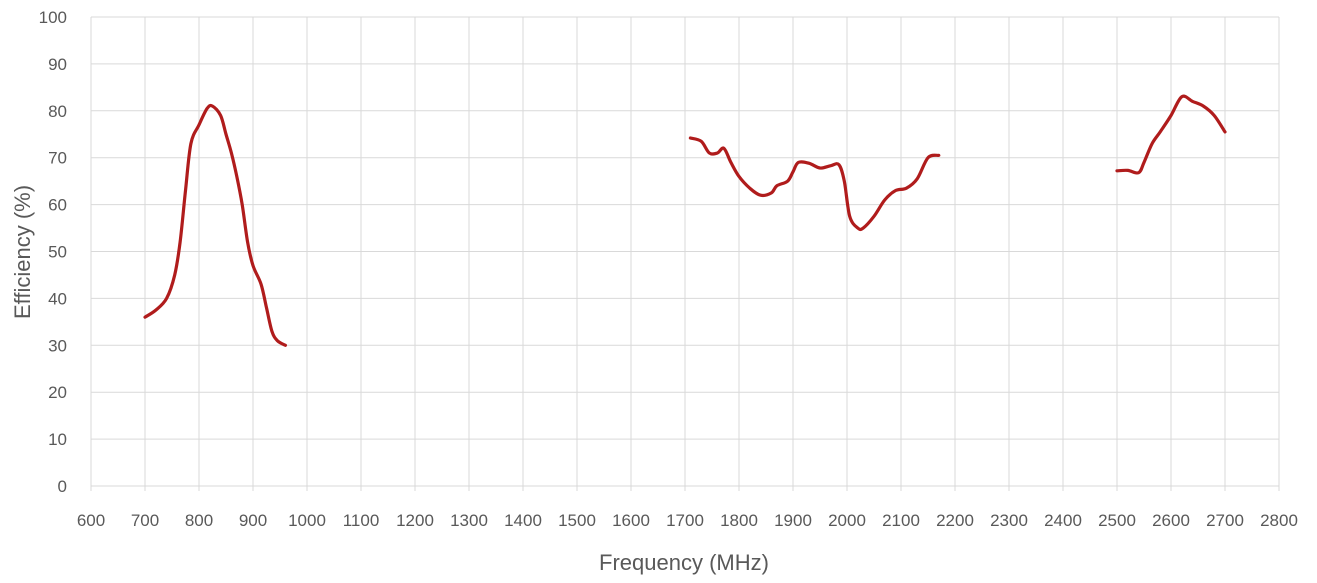 The image size is (1317, 583). What do you see at coordinates (57, 158) in the screenshot?
I see `y-tick-label: 70` at bounding box center [57, 158].